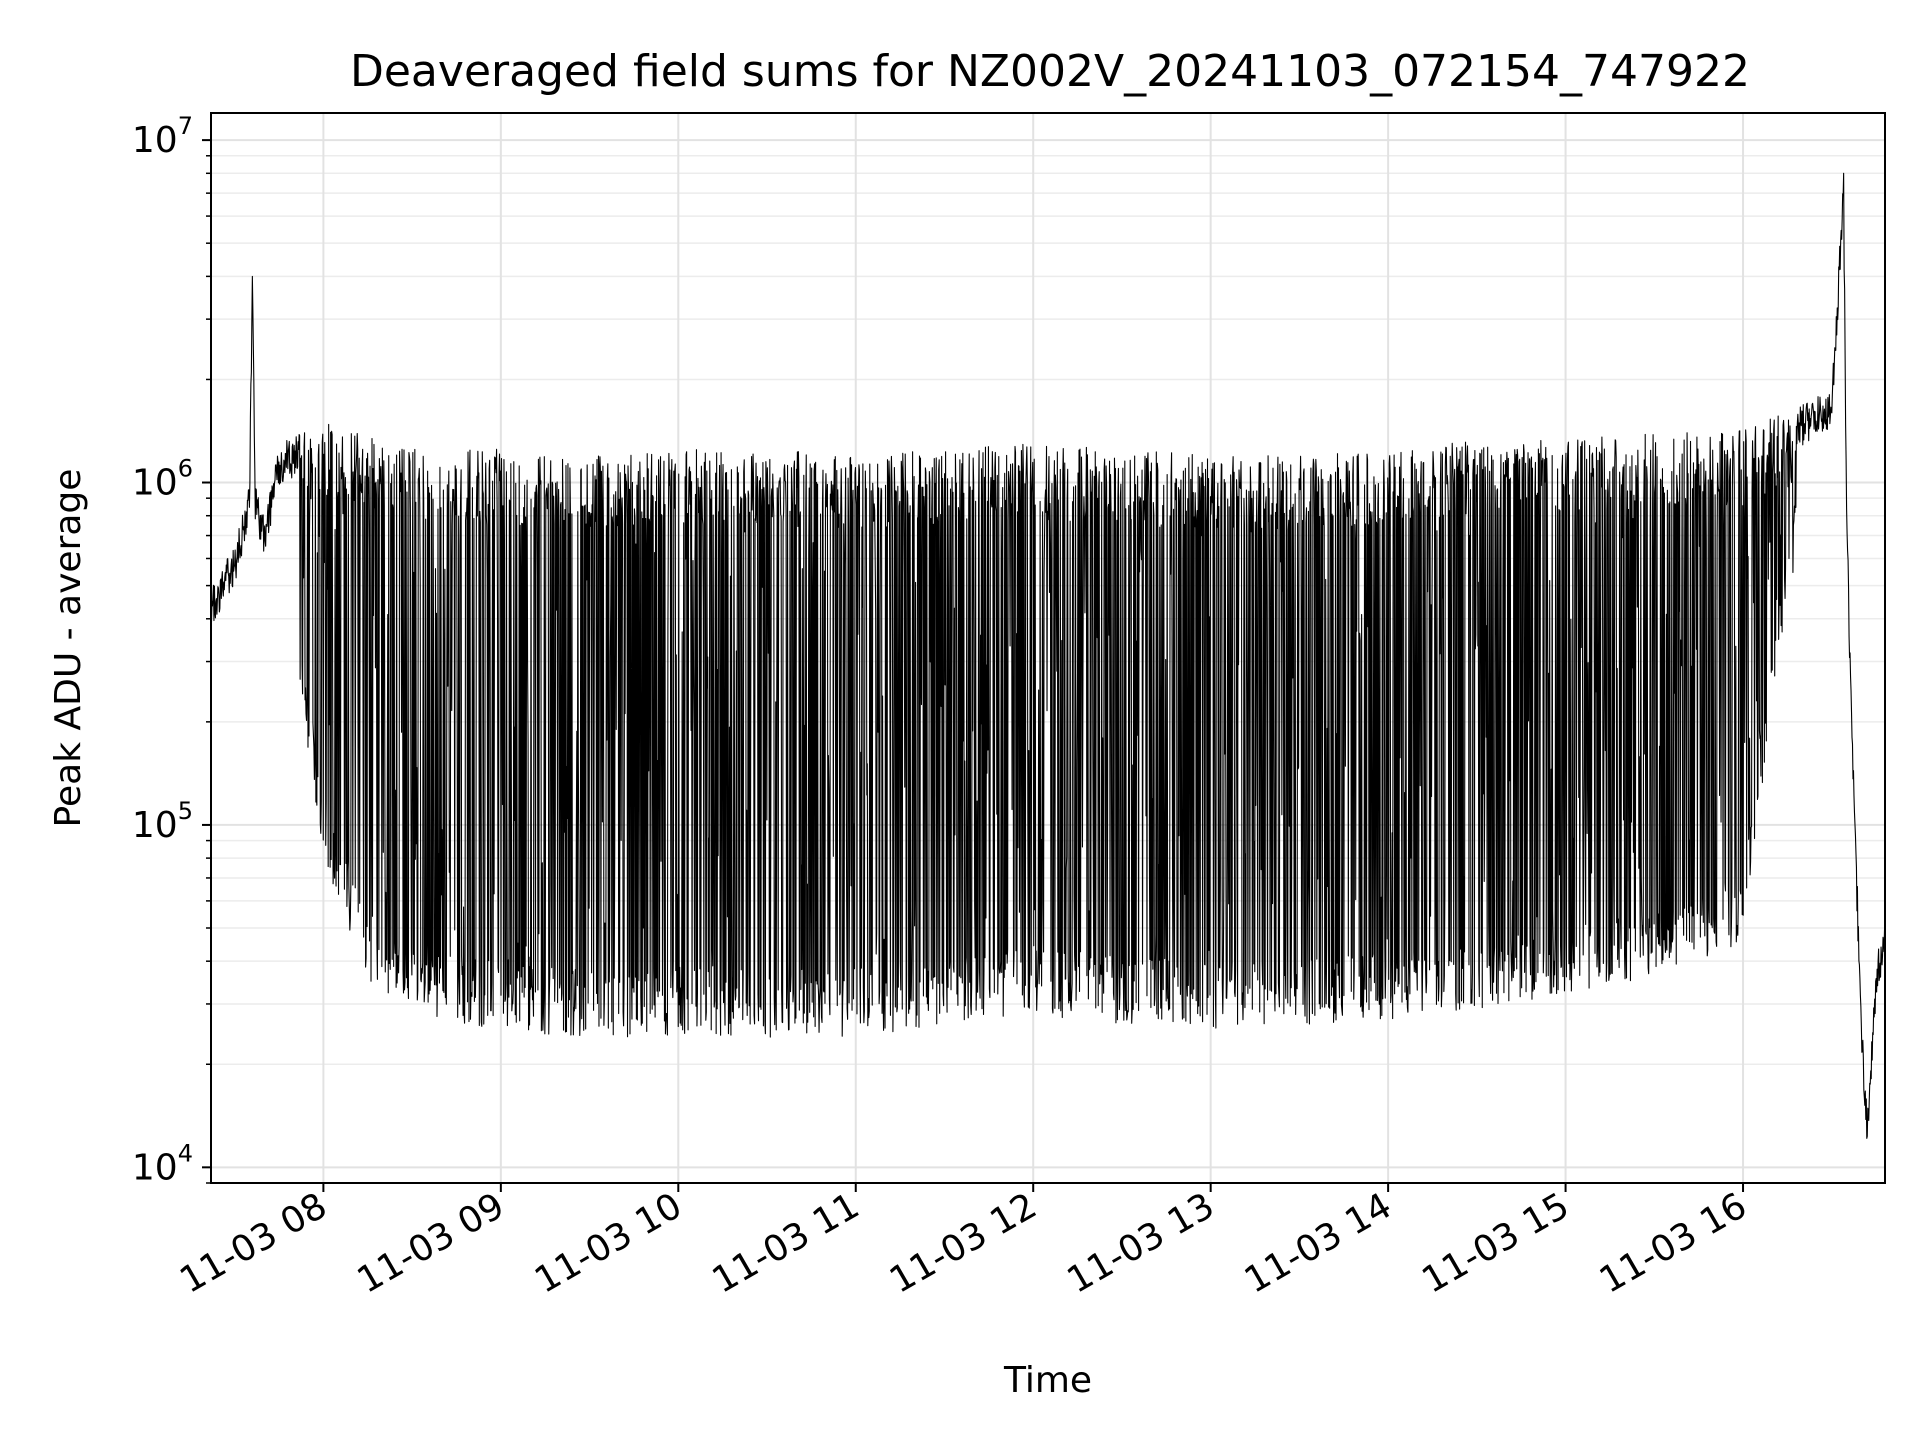 The width and height of the screenshot is (1920, 1440). What do you see at coordinates (185, 811) in the screenshot?
I see `y-tick-exponent: 5` at bounding box center [185, 811].